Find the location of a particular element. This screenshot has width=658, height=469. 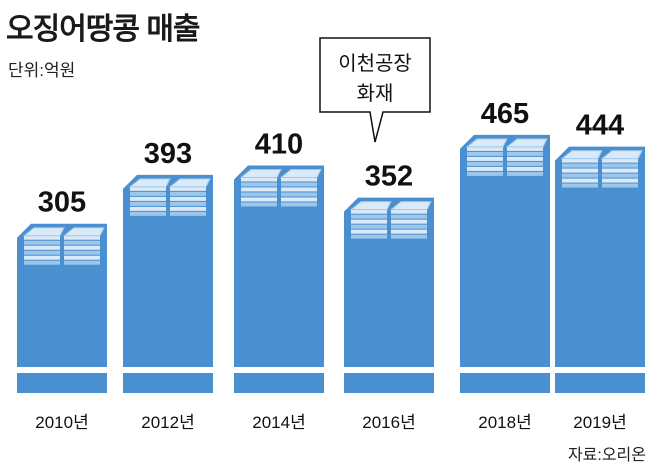

chart-title: 오징어땅콩 매출 is located at coordinates (103, 29).